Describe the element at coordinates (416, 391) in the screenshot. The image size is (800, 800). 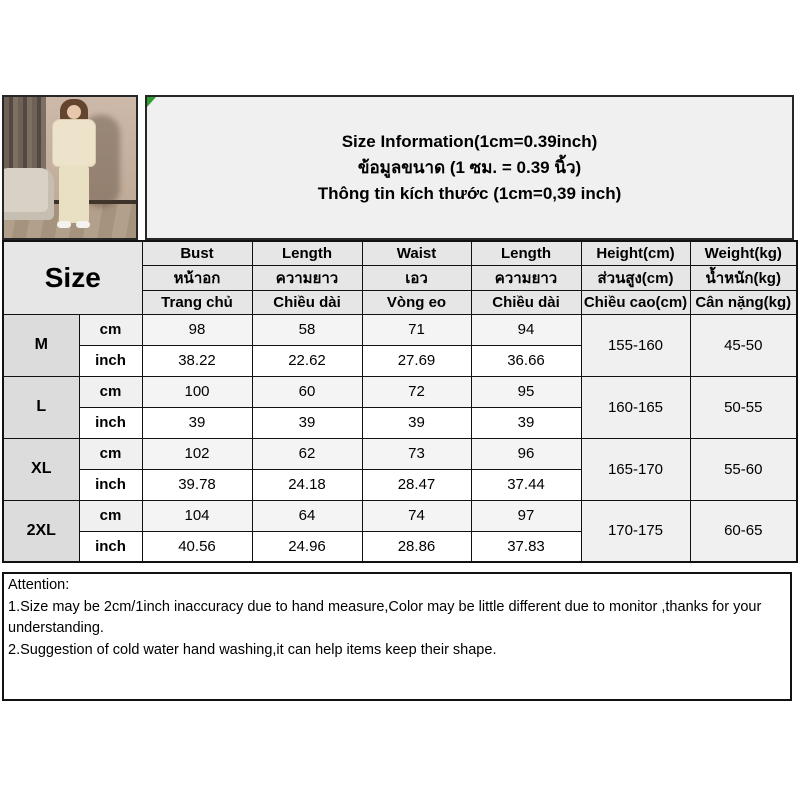
I see `cell-value: 72` at that location.